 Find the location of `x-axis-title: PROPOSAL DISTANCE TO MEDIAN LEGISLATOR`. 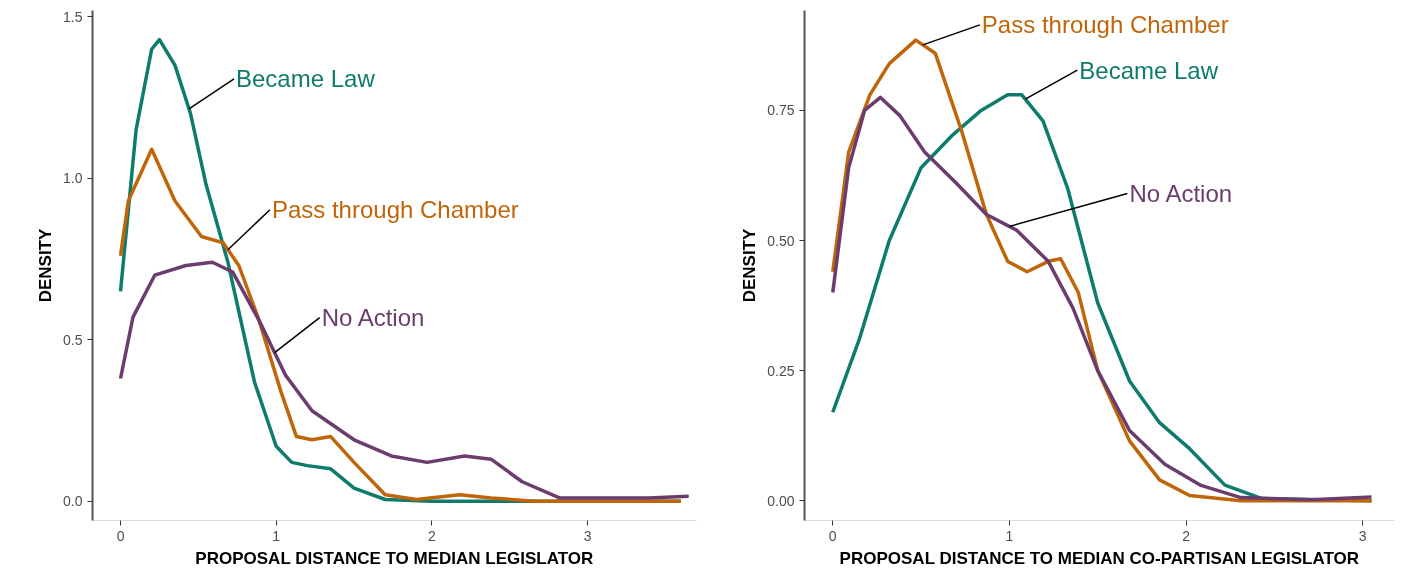

x-axis-title: PROPOSAL DISTANCE TO MEDIAN LEGISLATOR is located at coordinates (394, 558).